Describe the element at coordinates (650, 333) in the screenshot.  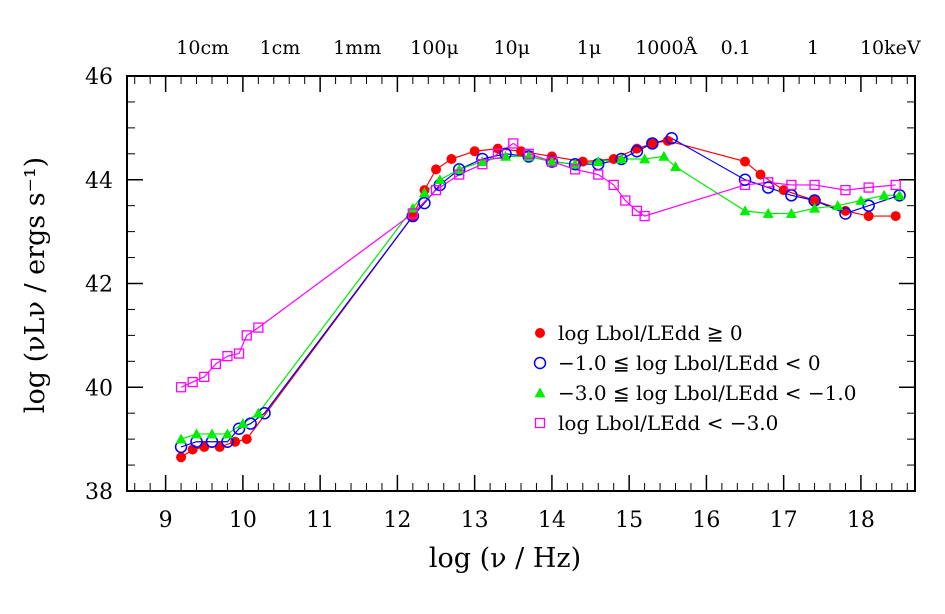
I see `legend-label: log Lbol/LEdd ≧ 0` at that location.